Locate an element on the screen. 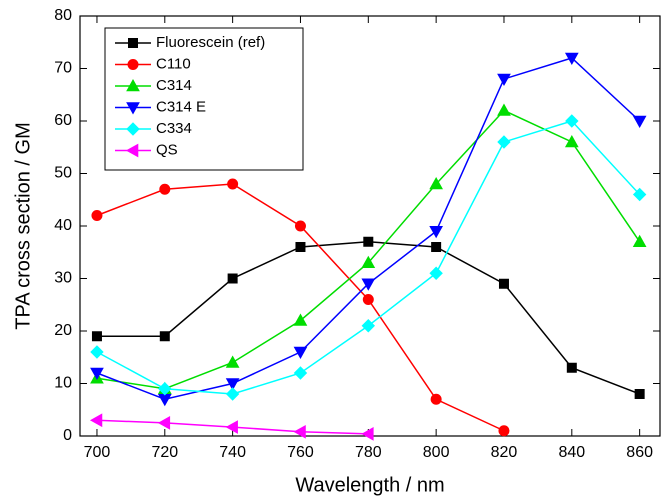 The height and width of the screenshot is (498, 662). x-tick-label: 760 is located at coordinates (300, 452).